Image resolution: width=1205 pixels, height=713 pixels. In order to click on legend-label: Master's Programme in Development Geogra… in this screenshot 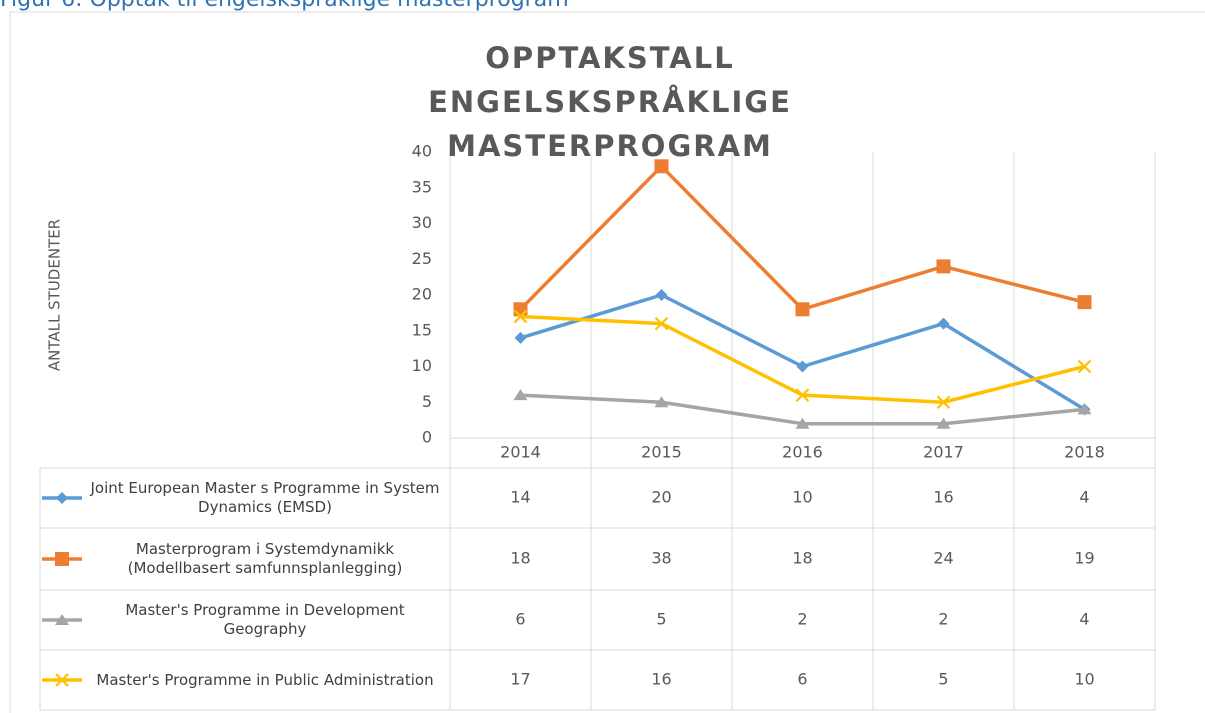, I will do `click(265, 619)`.